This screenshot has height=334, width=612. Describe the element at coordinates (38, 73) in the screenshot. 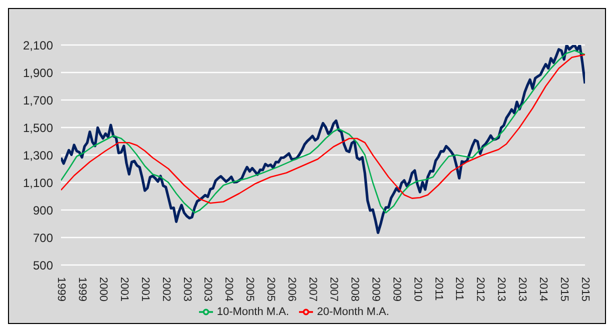

I see `y-tick-label: 1,900` at that location.